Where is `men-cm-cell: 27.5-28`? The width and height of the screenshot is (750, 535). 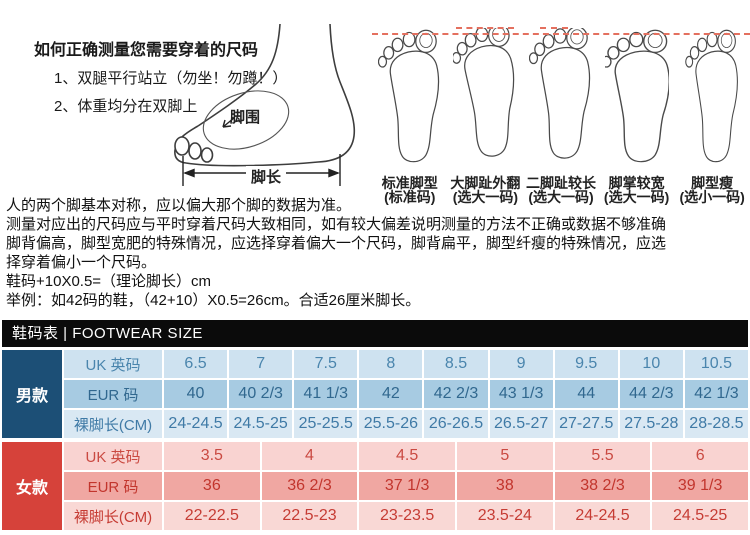 men-cm-cell: 27.5-28 is located at coordinates (651, 424).